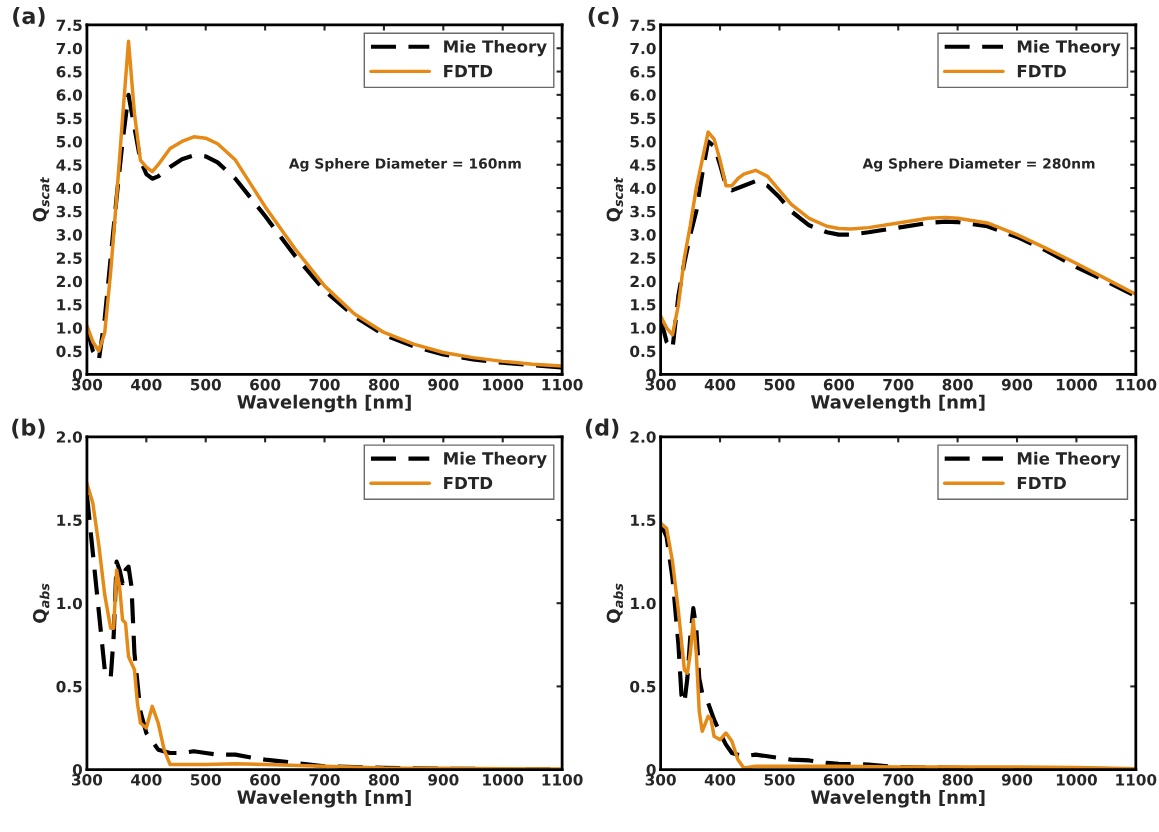 The image size is (1159, 832). I want to click on chart-title: (d), so click(602, 428).